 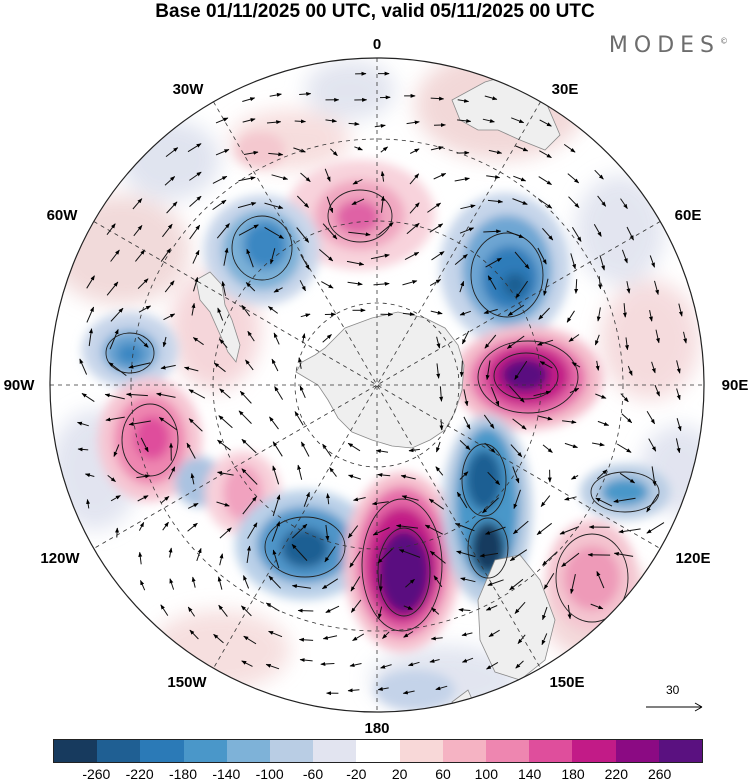 What do you see at coordinates (269, 774) in the screenshot?
I see `colorbar-tick-label: -100` at bounding box center [269, 774].